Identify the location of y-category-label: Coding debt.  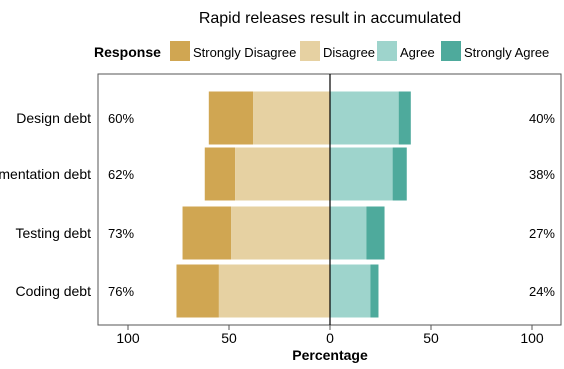
(53, 291).